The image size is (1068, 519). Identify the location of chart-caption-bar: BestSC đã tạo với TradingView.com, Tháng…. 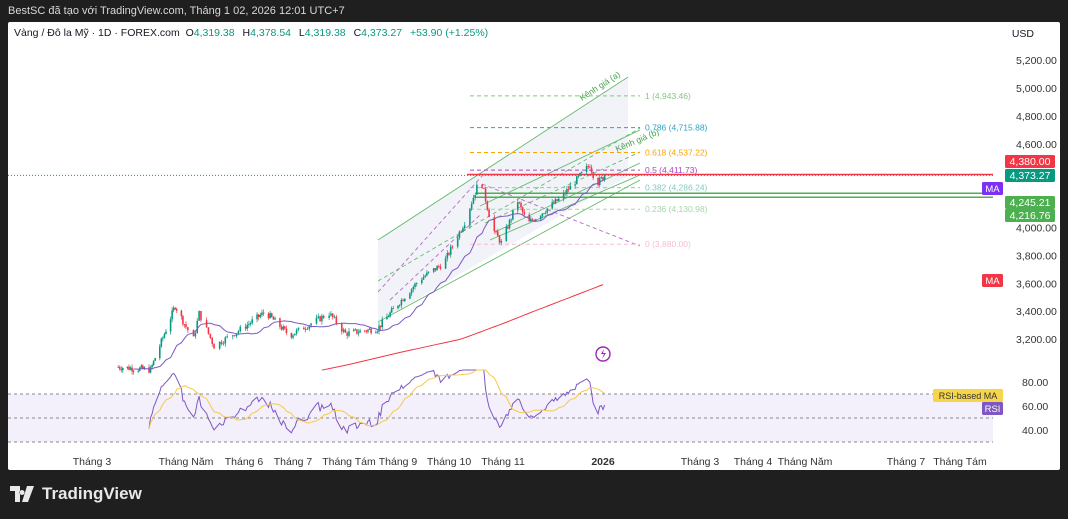
(534, 11).